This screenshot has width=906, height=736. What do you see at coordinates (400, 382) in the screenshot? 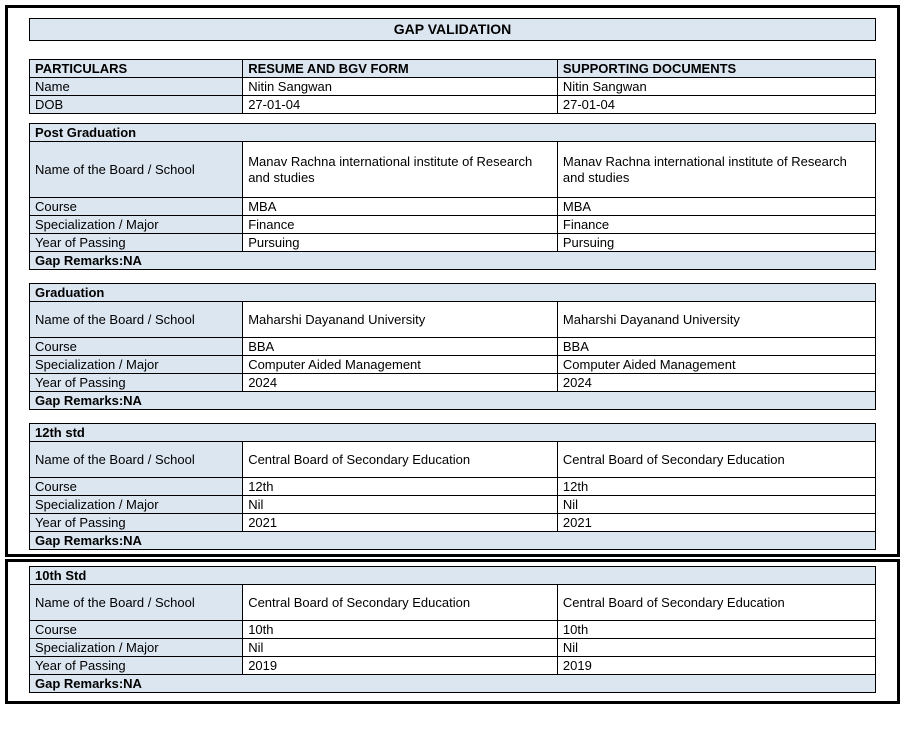
I see `resume-value-cell: 2024` at bounding box center [400, 382].